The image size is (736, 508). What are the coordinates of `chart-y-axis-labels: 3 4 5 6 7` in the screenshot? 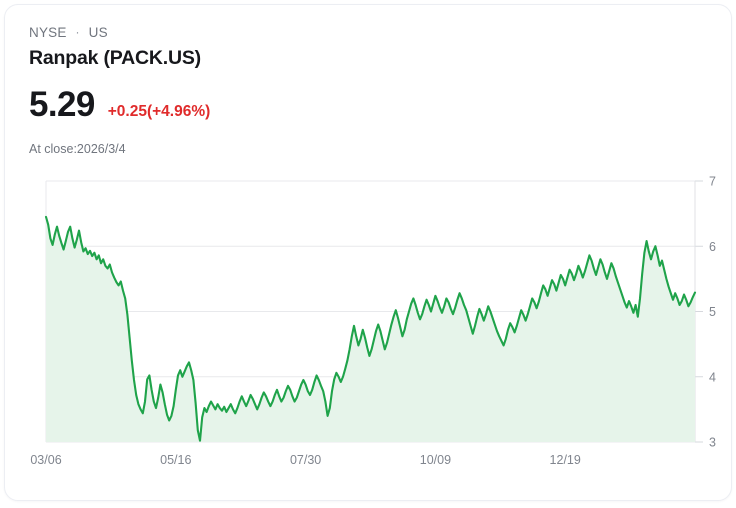 It's located at (712, 312).